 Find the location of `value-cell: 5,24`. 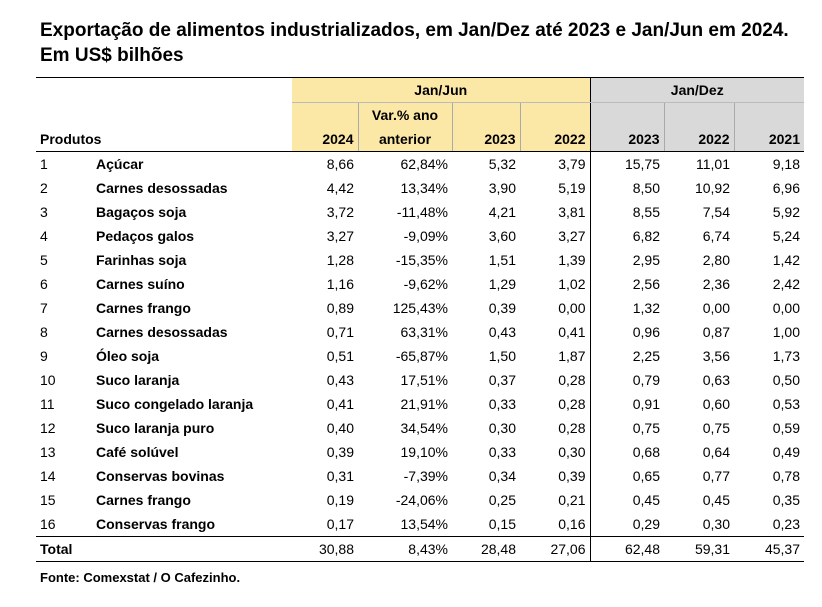

value-cell: 5,24 is located at coordinates (786, 236).